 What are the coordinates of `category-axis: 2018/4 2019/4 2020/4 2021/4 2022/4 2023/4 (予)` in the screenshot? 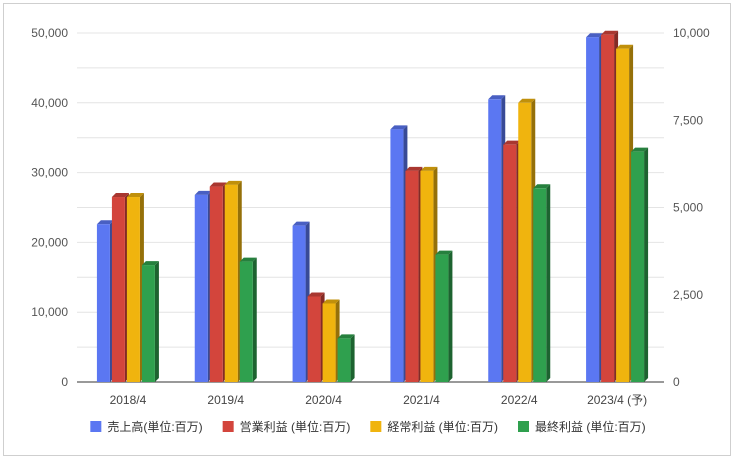 It's located at (379, 400).